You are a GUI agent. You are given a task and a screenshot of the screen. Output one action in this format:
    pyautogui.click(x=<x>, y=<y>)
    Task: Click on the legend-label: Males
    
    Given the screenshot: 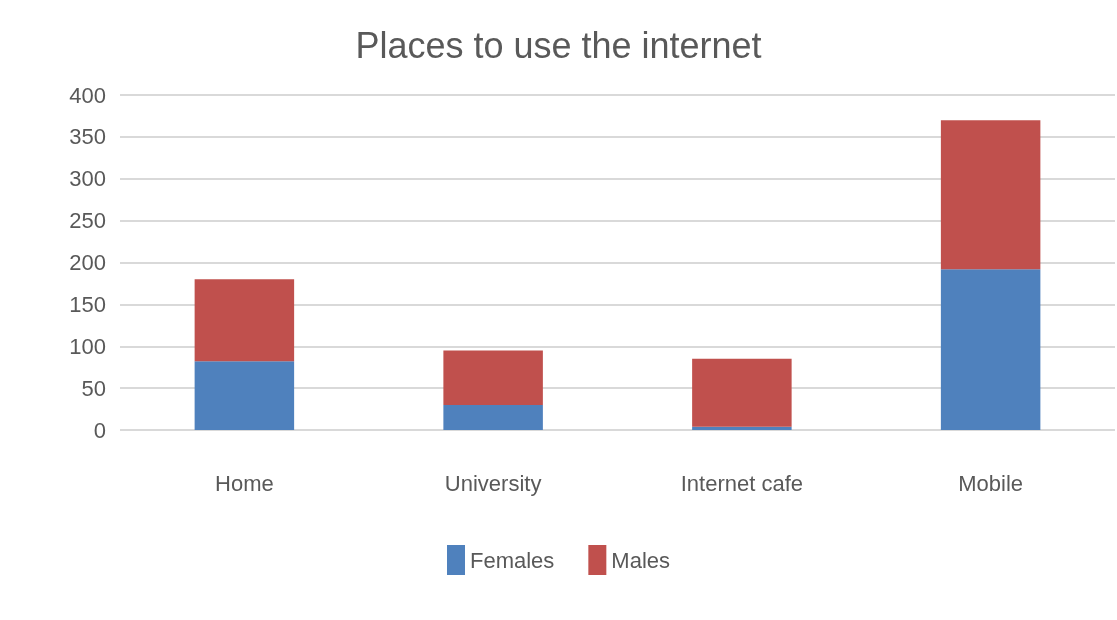 What is the action you would take?
    pyautogui.click(x=641, y=560)
    